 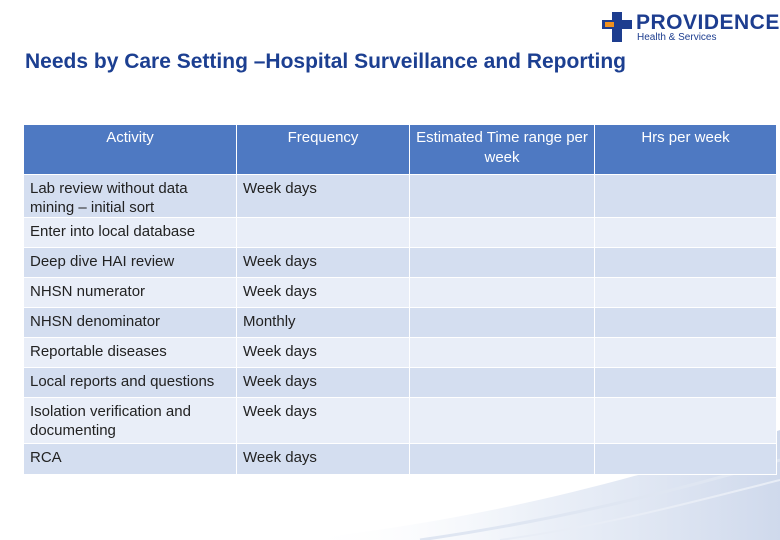 I want to click on activity-cell: Local reports and questions, so click(x=130, y=382).